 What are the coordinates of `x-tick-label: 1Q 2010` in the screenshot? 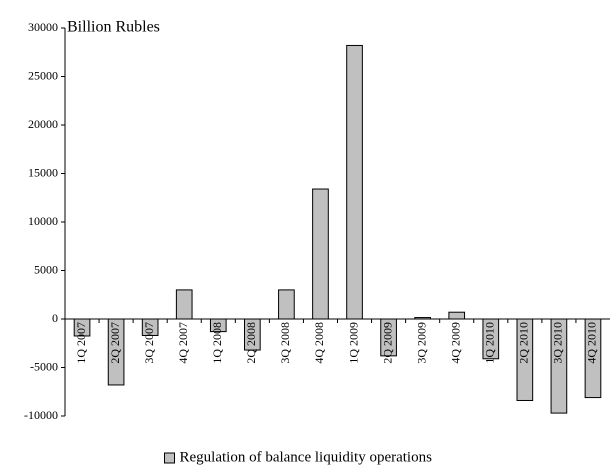 It's located at (490, 343).